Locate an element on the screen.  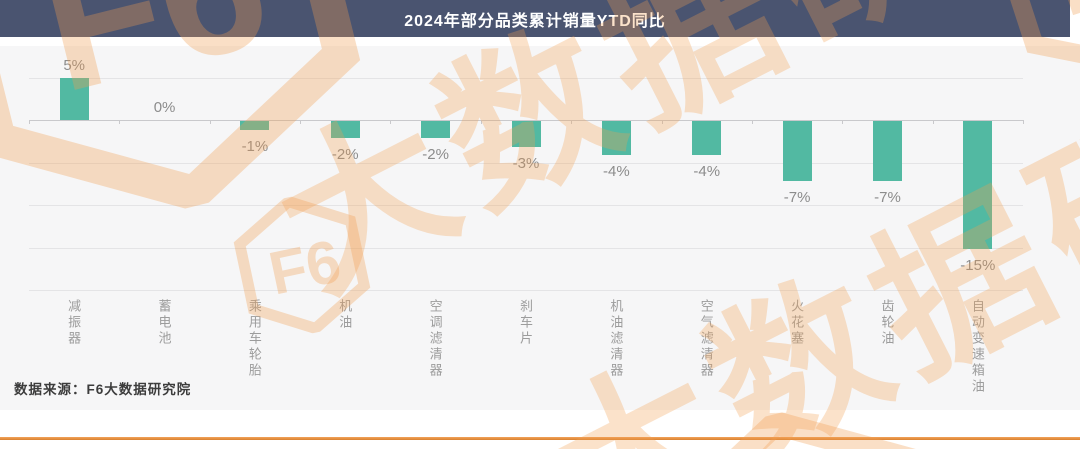
bar-value-label: -15% is located at coordinates (978, 265).